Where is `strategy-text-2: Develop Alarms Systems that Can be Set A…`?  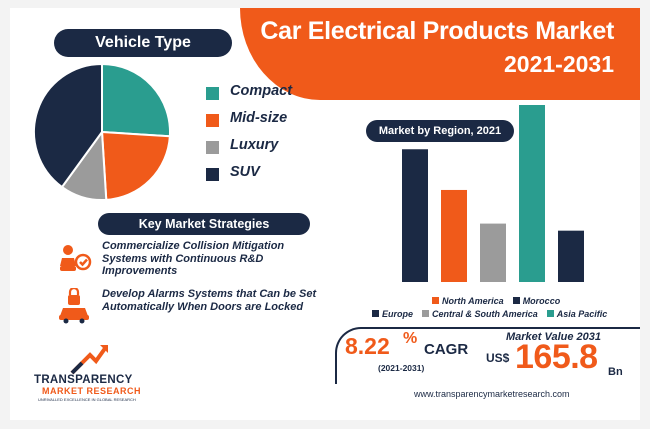
strategy-text-2: Develop Alarms Systems that Can be Set A… is located at coordinates (209, 300).